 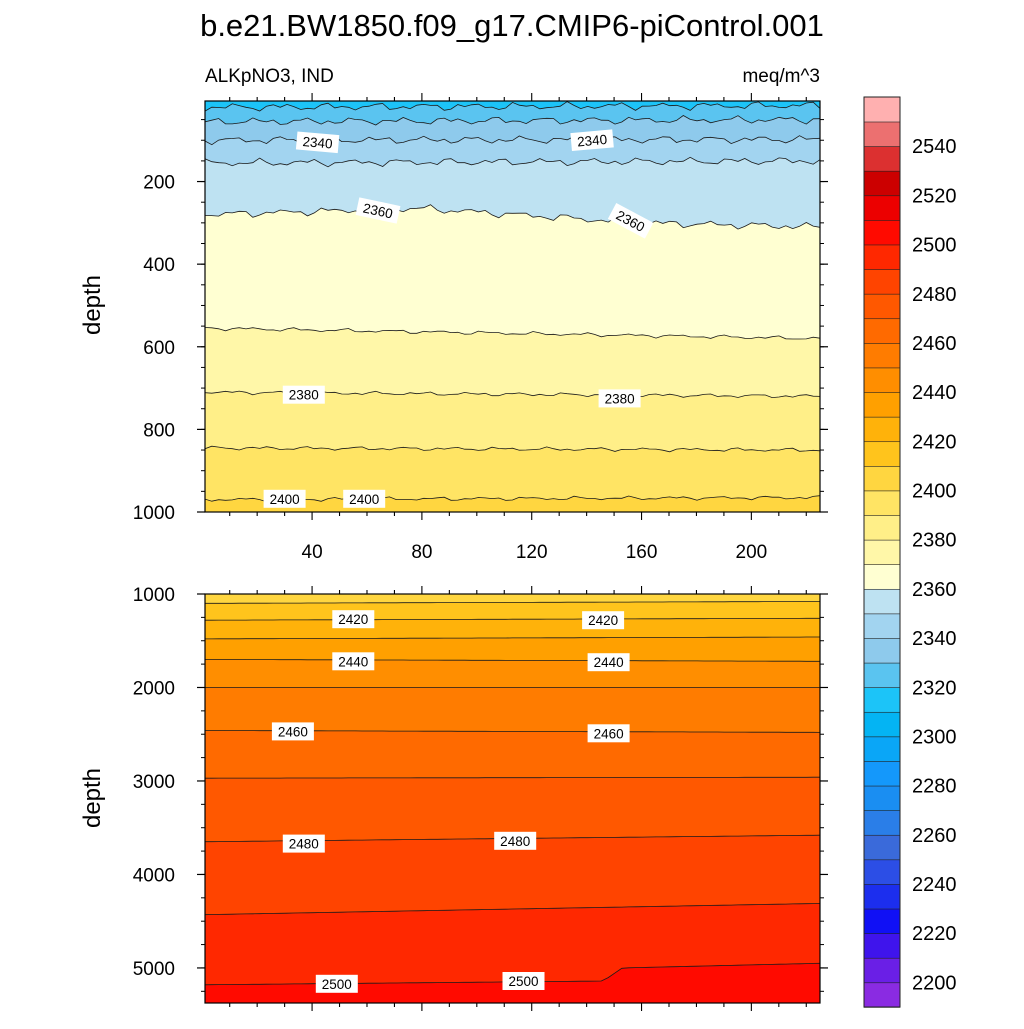 I want to click on units-label: meq/m^3, so click(x=781, y=76).